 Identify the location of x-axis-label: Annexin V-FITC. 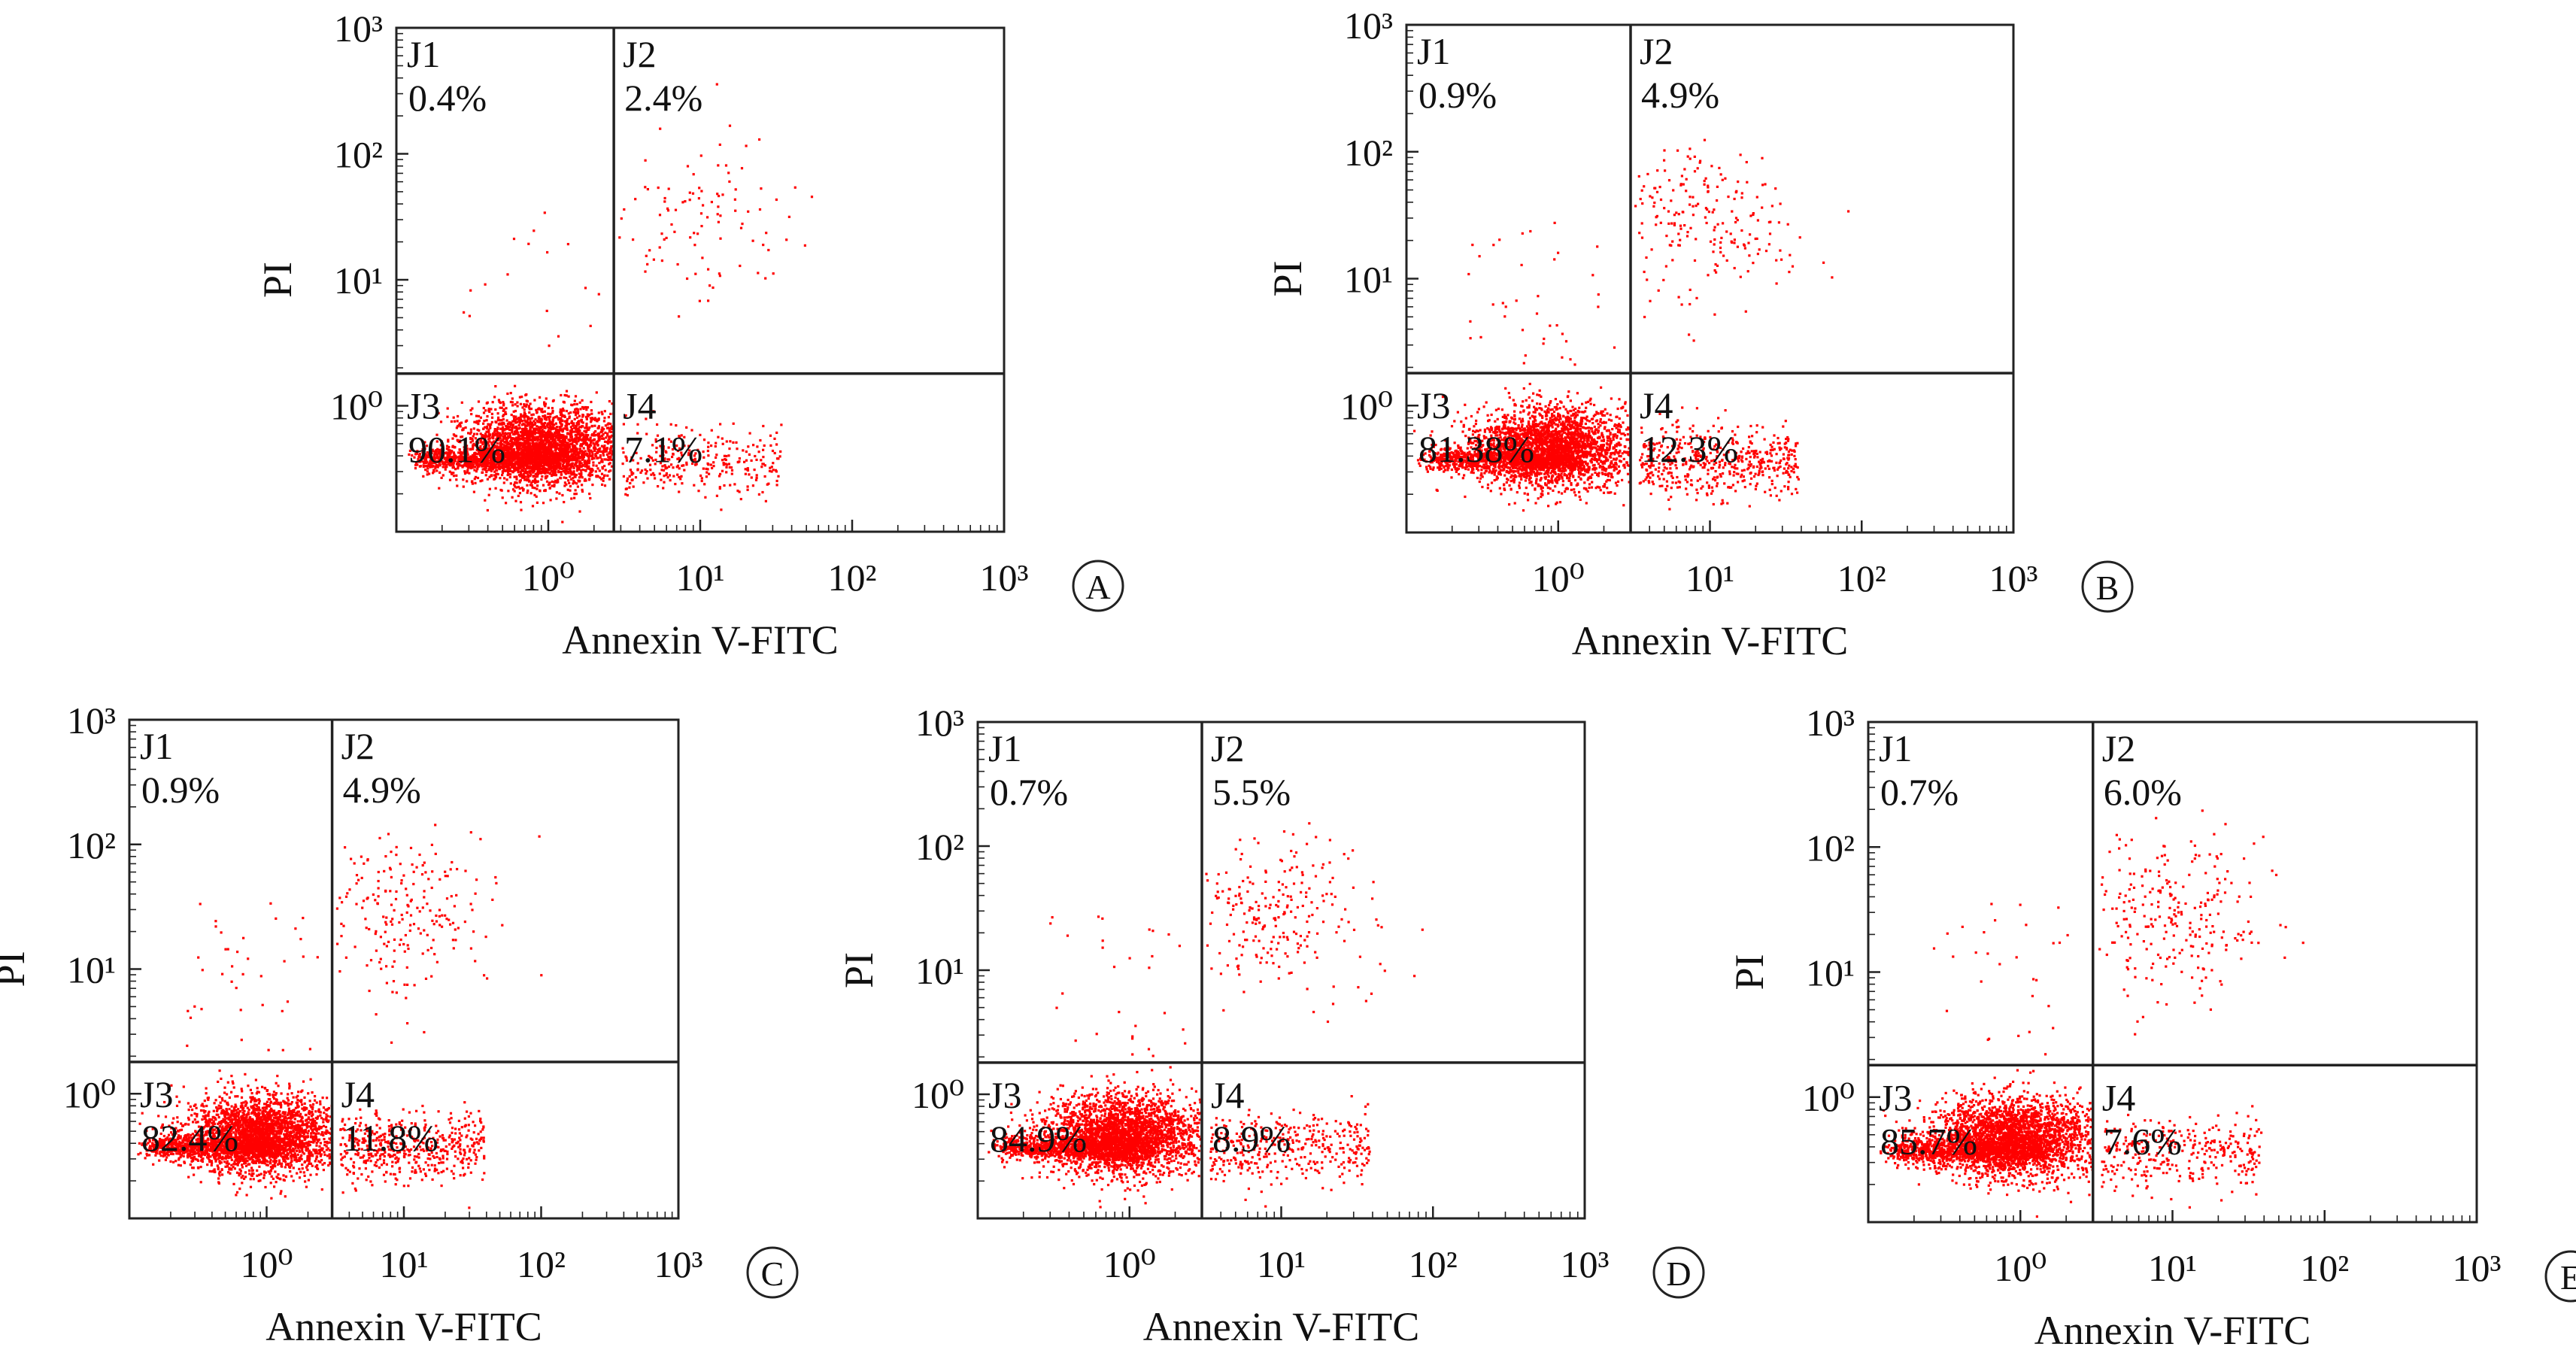
(700, 640).